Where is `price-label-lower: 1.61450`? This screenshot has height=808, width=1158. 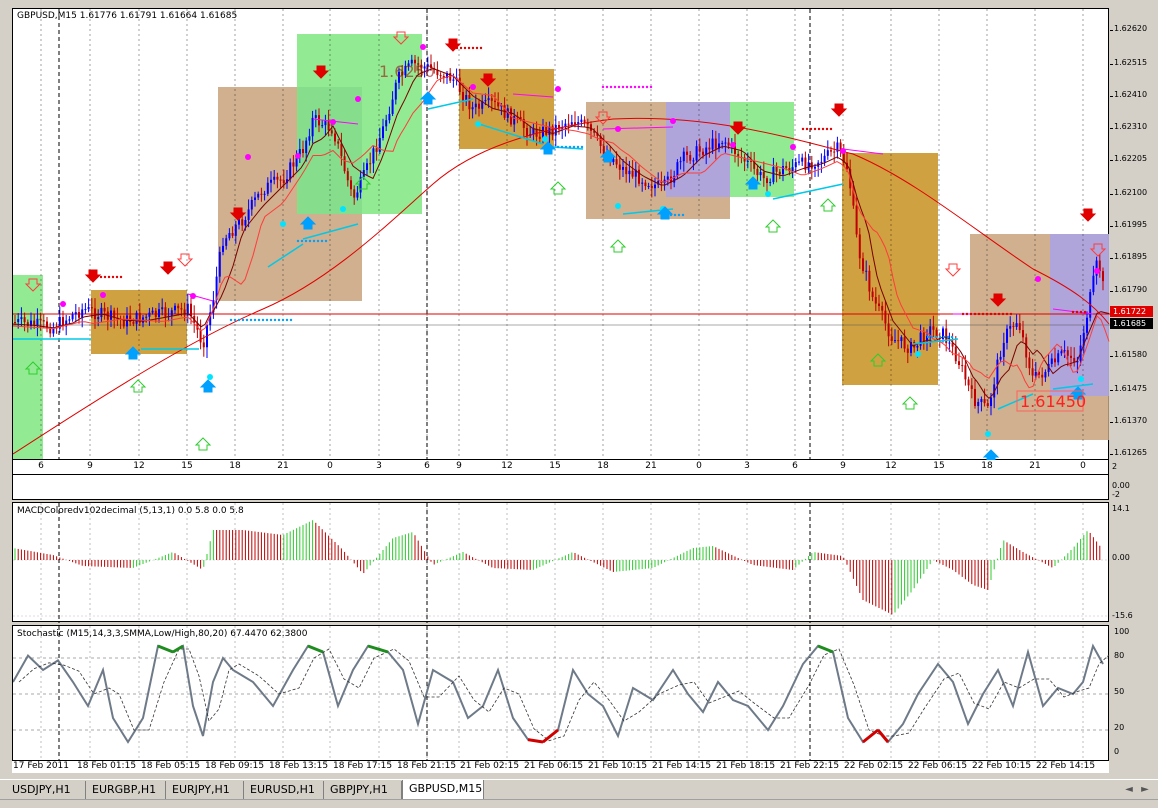 price-label-lower: 1.61450 is located at coordinates (1053, 401).